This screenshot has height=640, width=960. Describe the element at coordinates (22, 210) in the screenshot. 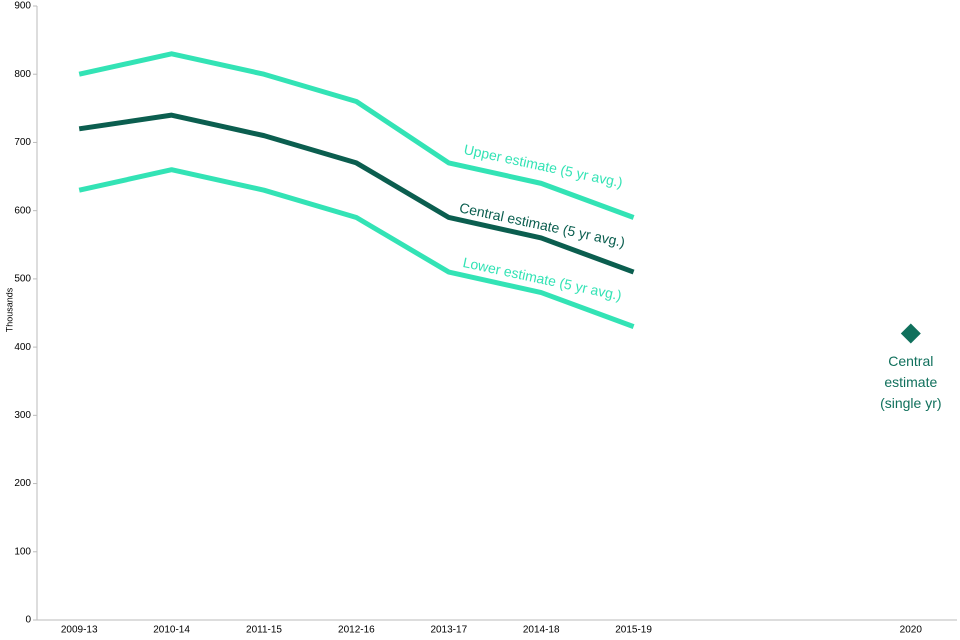

I see `y-tick-label: 600` at that location.